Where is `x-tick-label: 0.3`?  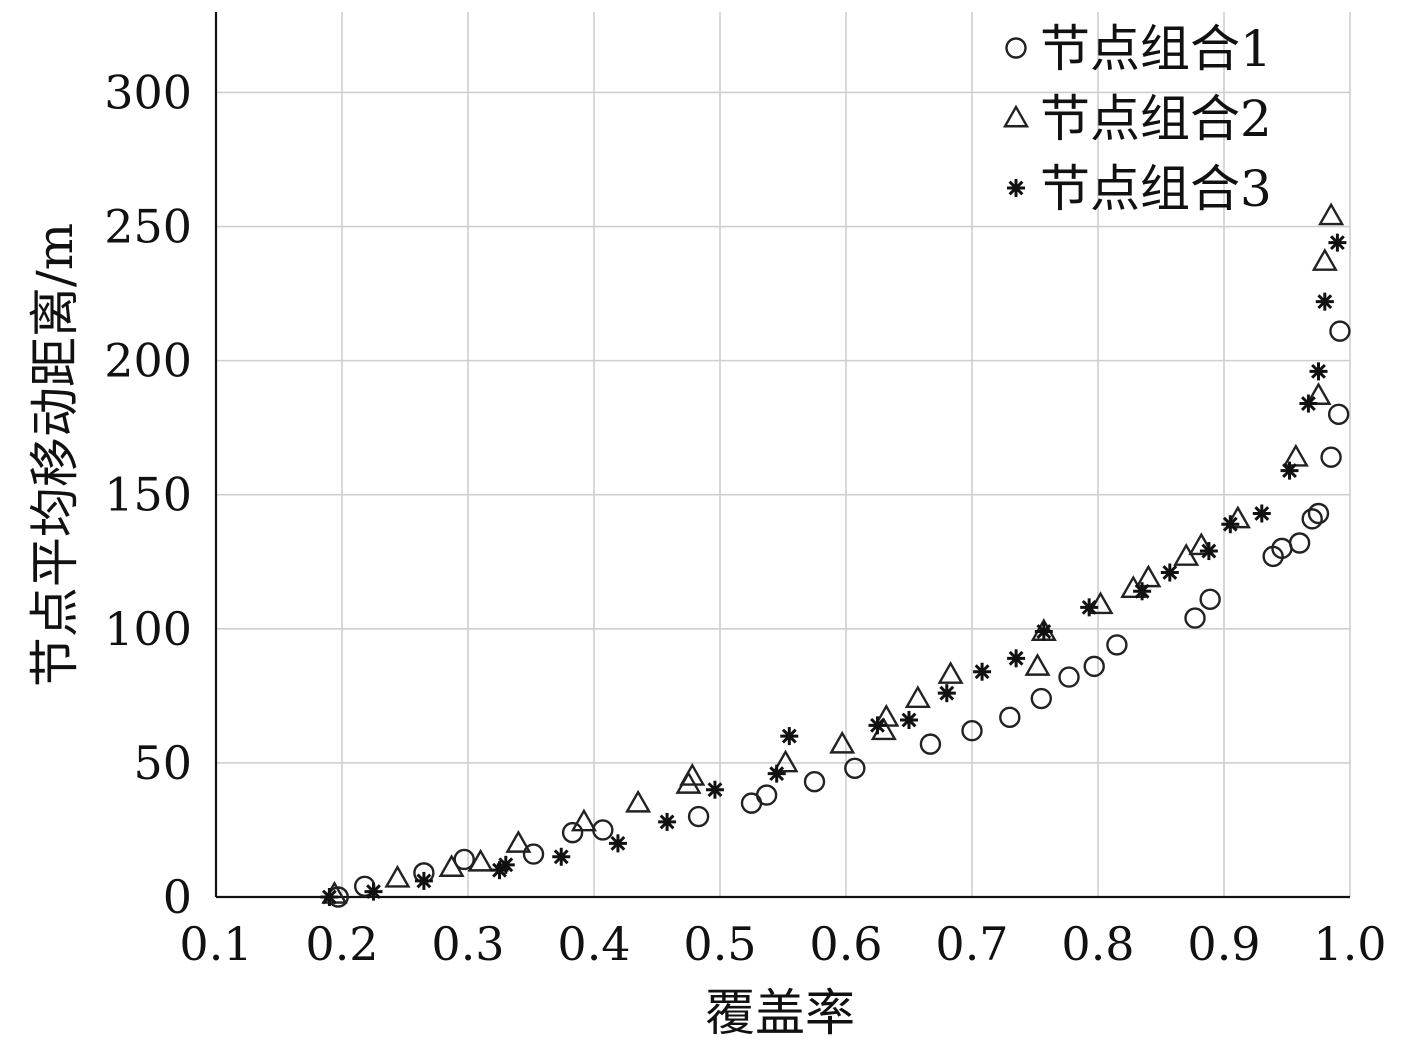 x-tick-label: 0.3 is located at coordinates (467, 944).